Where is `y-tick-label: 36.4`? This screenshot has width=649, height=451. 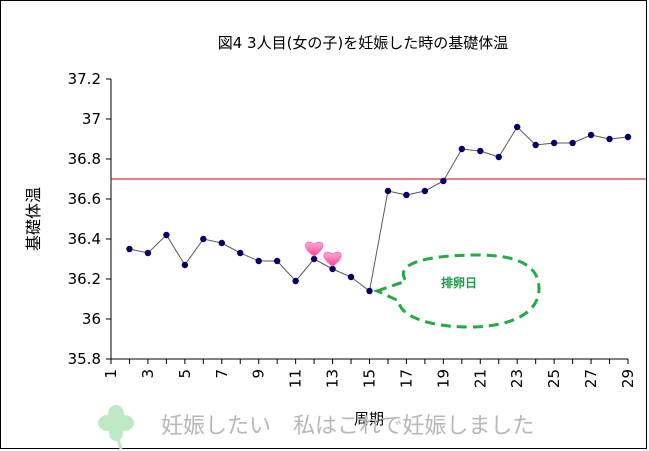
y-tick-label: 36.4 is located at coordinates (84, 239).